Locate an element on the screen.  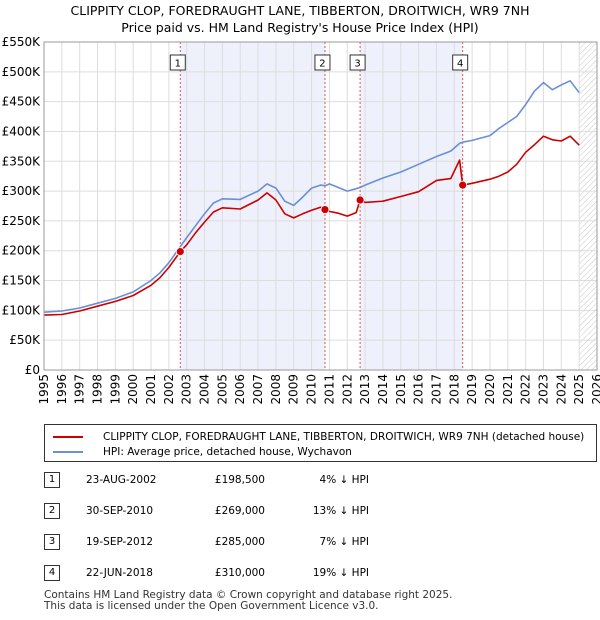
x-tick-label: 2018 is located at coordinates (454, 389).